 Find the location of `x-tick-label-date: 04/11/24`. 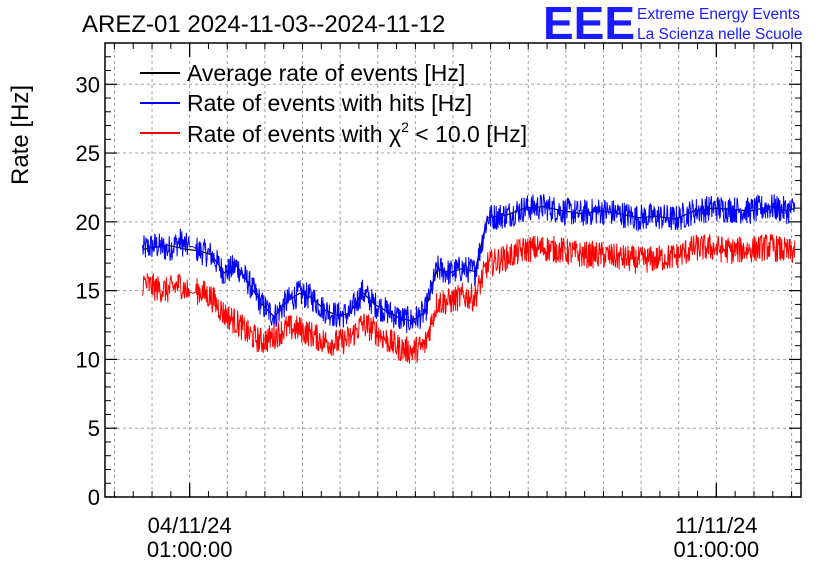

x-tick-label-date: 04/11/24 is located at coordinates (190, 525).